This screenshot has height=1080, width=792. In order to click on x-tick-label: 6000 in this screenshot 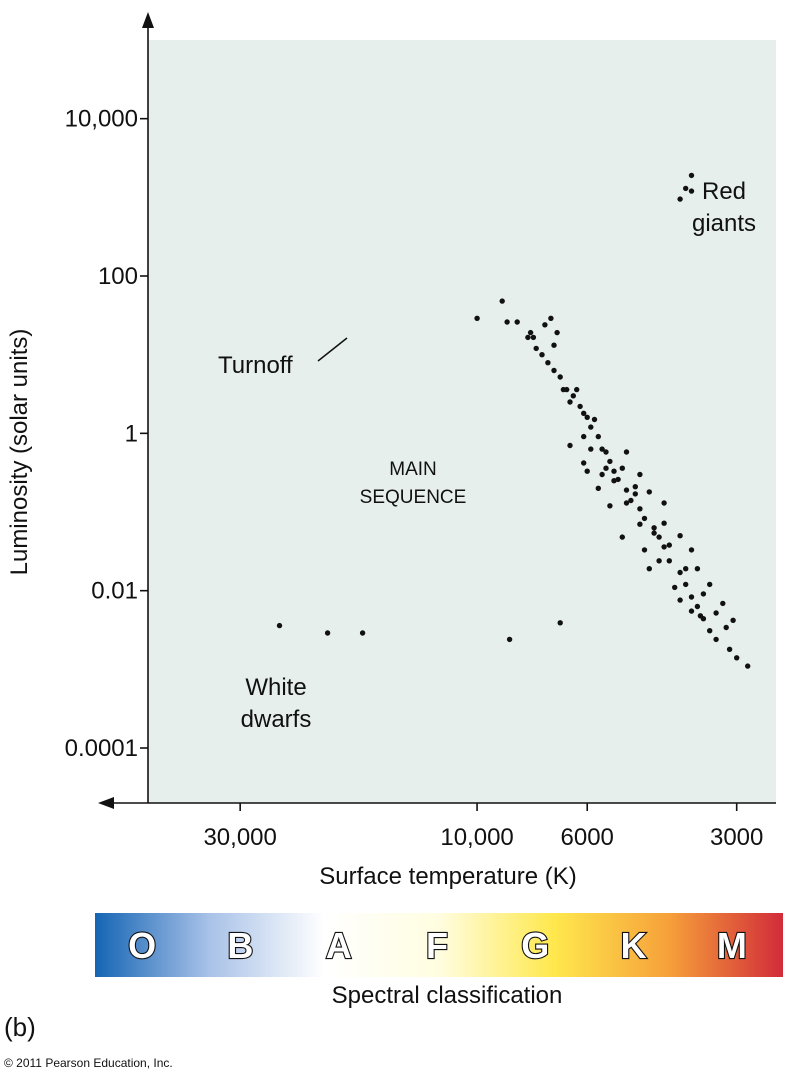, I will do `click(587, 837)`.